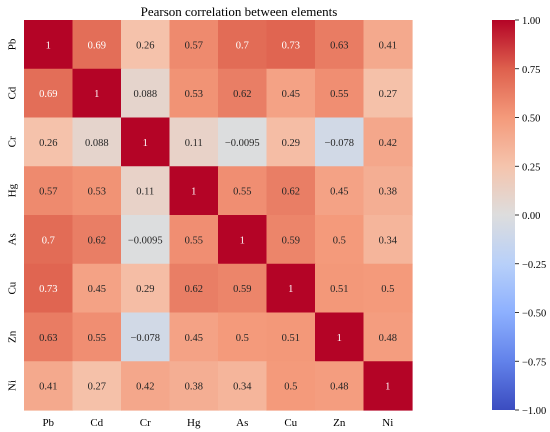  Describe the element at coordinates (531, 119) in the screenshot. I see `colorbar-tick-label: 0.50` at that location.